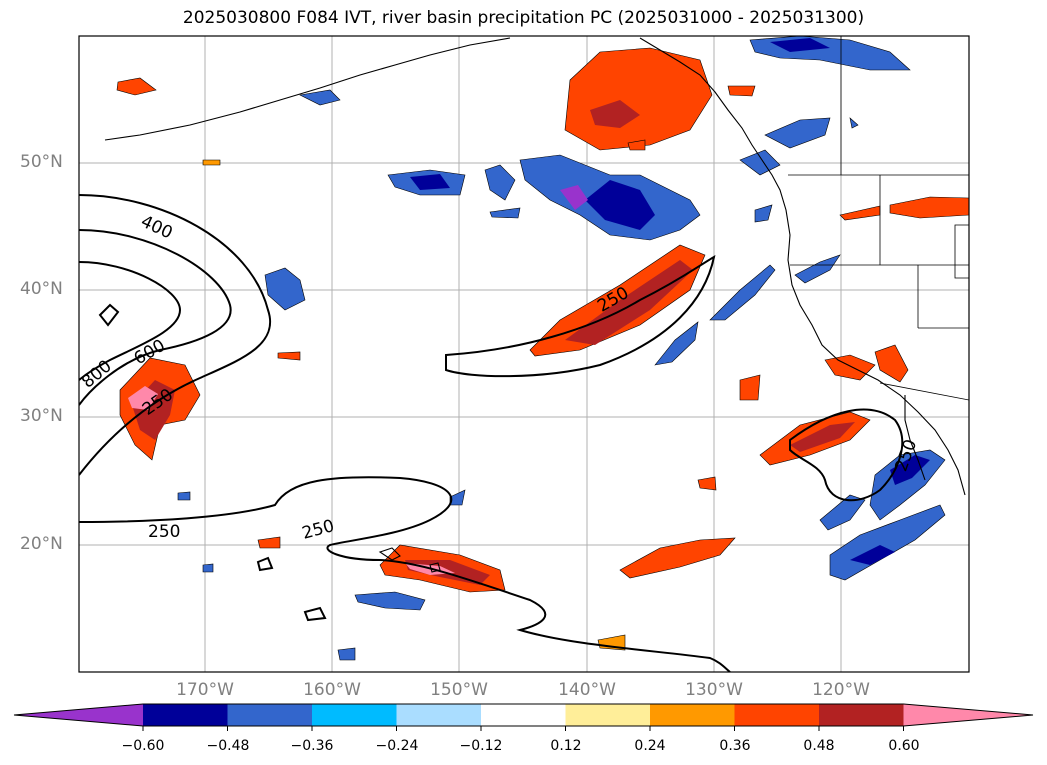  What do you see at coordinates (878, 218) in the screenshot?
I see `political-borders` at bounding box center [878, 218].